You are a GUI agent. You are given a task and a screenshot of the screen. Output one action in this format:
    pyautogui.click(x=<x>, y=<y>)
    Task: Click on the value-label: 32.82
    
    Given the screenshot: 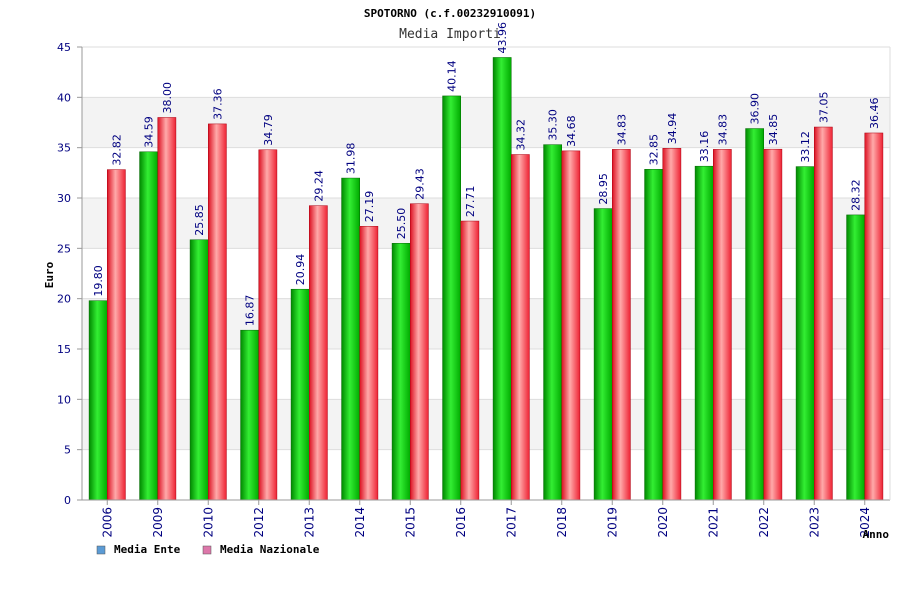 What is the action you would take?
    pyautogui.click(x=116, y=150)
    